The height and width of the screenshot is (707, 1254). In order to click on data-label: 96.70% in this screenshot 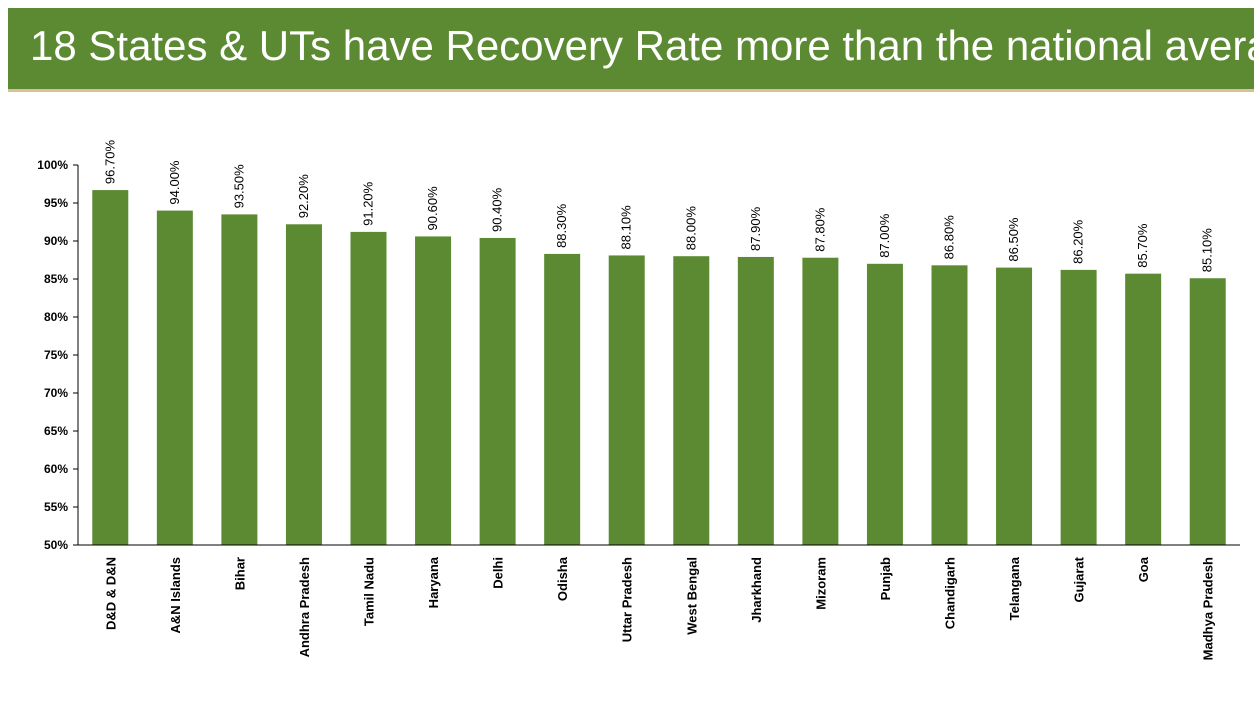, I will do `click(109, 162)`.